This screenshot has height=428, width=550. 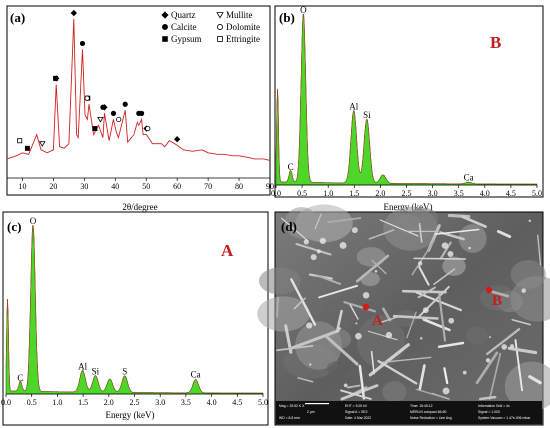 I want to click on c-peak-label-c: C, so click(x=20, y=378).